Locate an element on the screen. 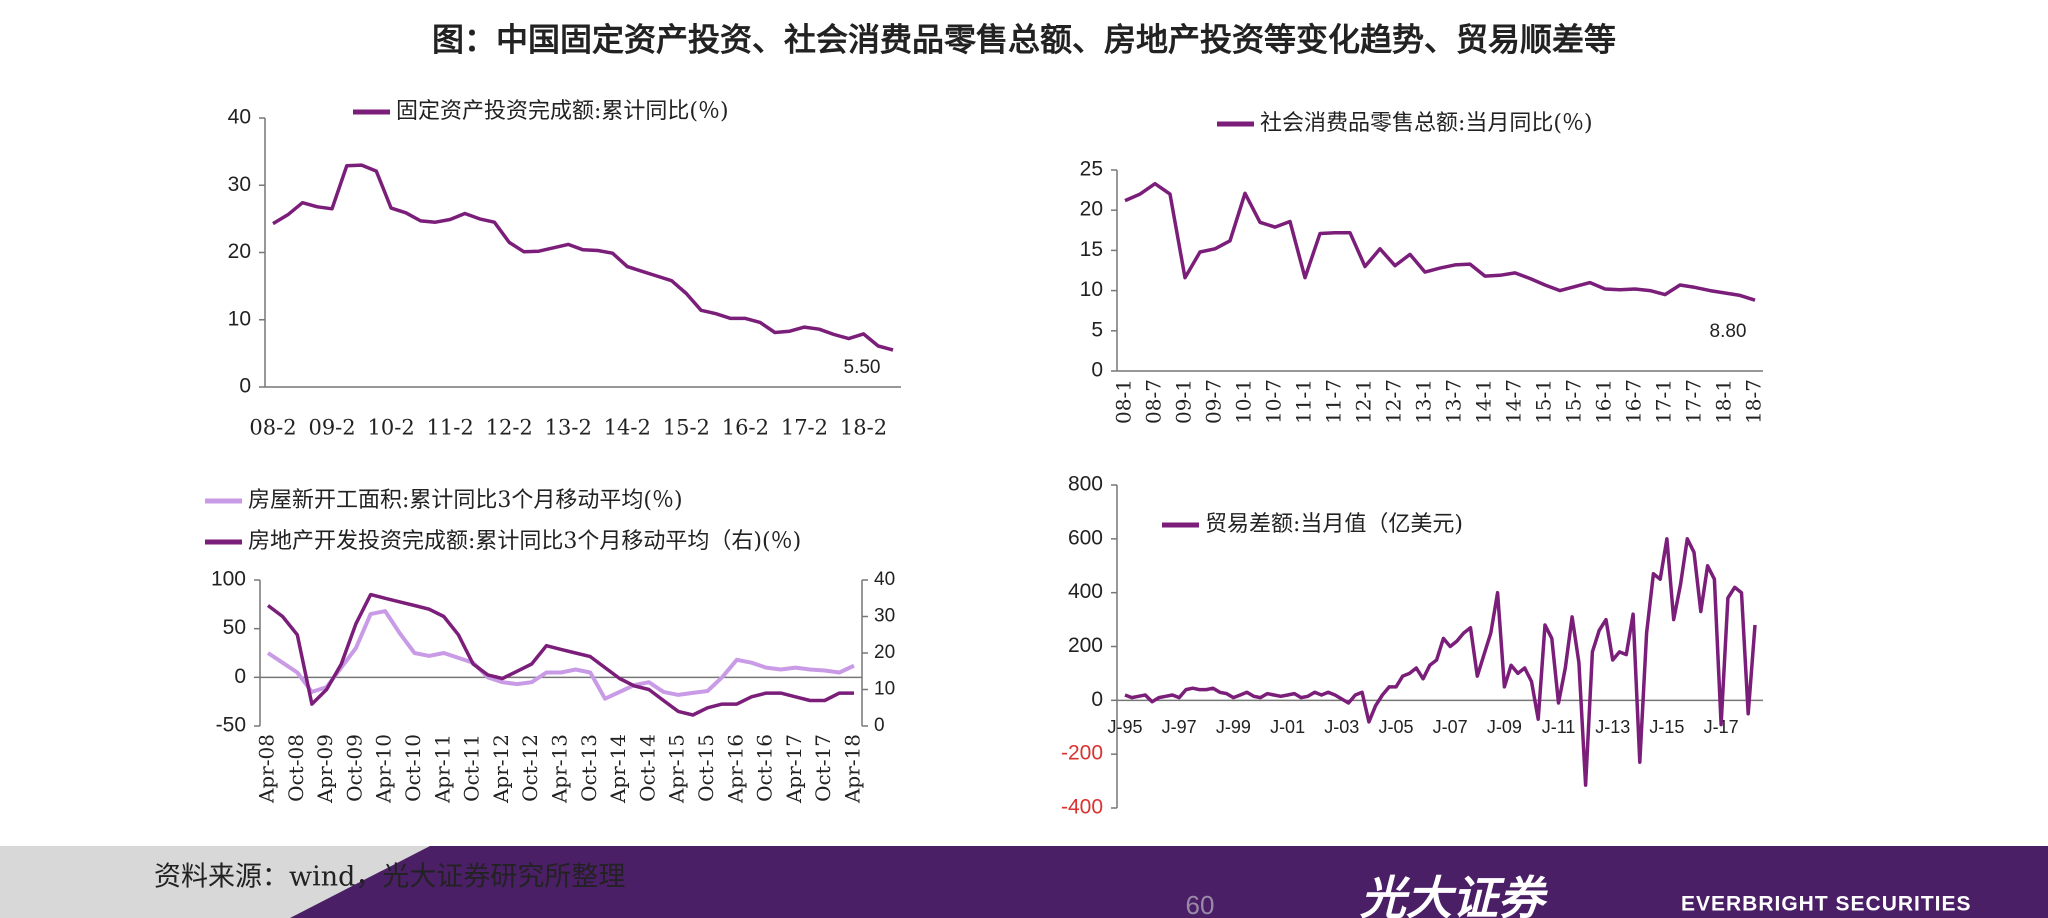 The image size is (2048, 918). x-tick-label: J-07 is located at coordinates (1450, 727).